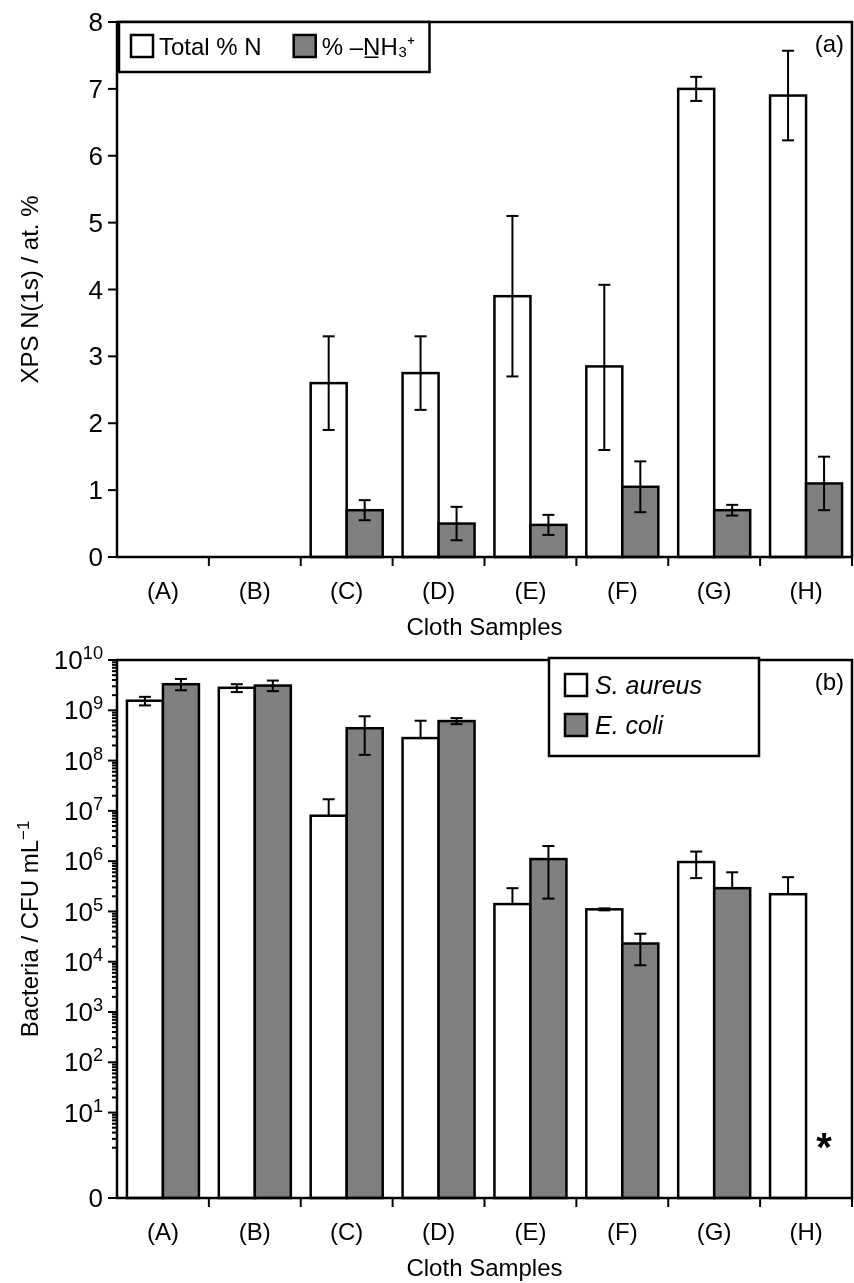 This screenshot has width=854, height=1283. I want to click on y-tick-label: 1, so click(95, 490).